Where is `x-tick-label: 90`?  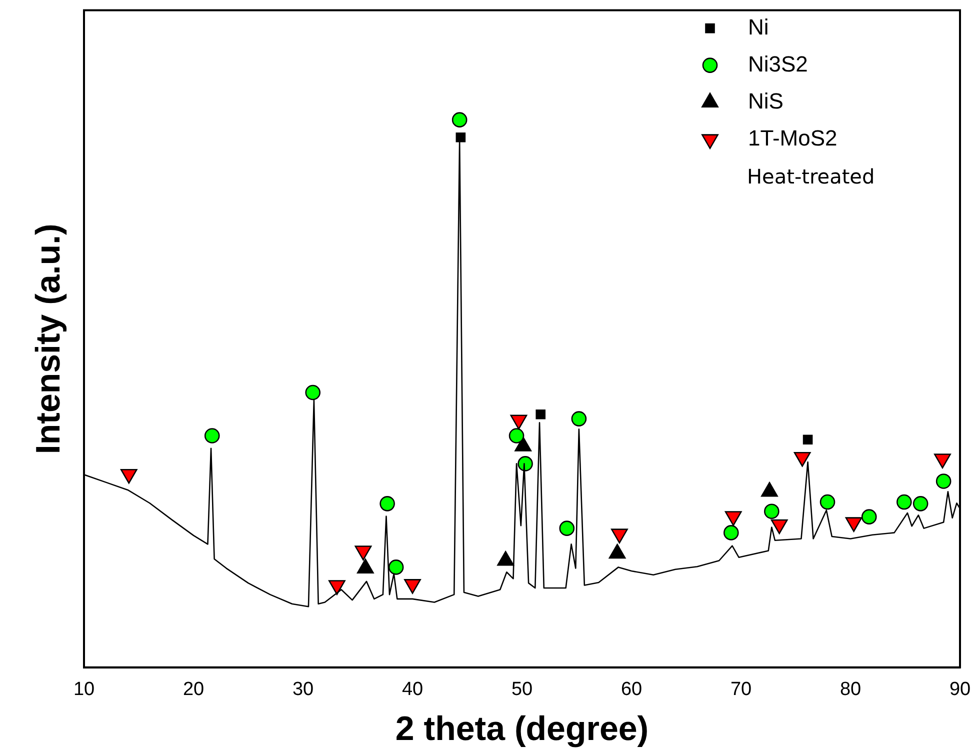
x-tick-label: 90 is located at coordinates (960, 689).